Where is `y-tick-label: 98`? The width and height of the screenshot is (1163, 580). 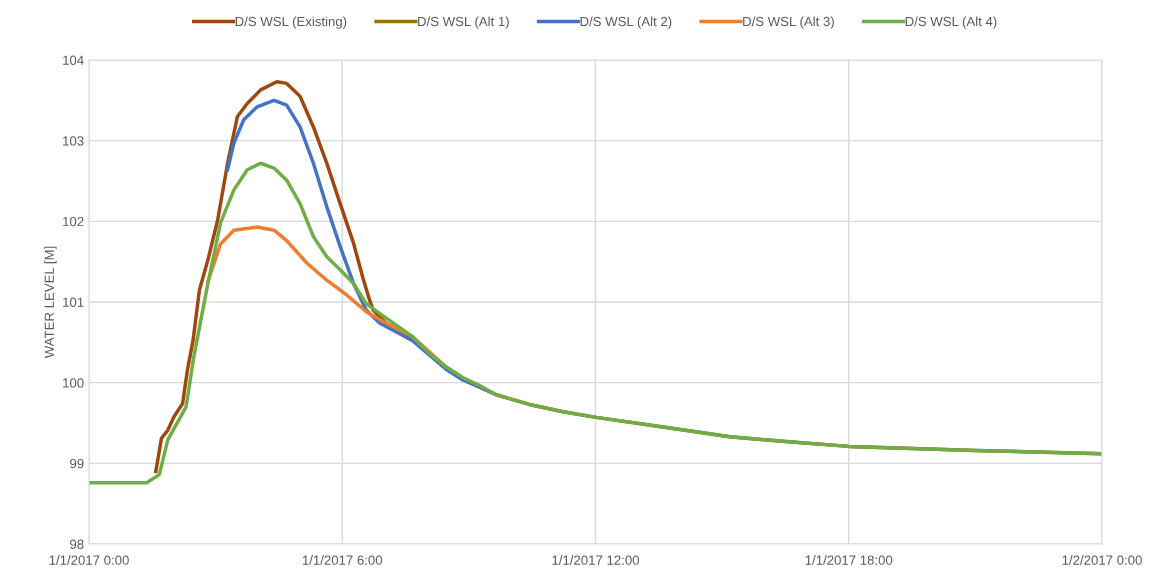
y-tick-label: 98 is located at coordinates (77, 544).